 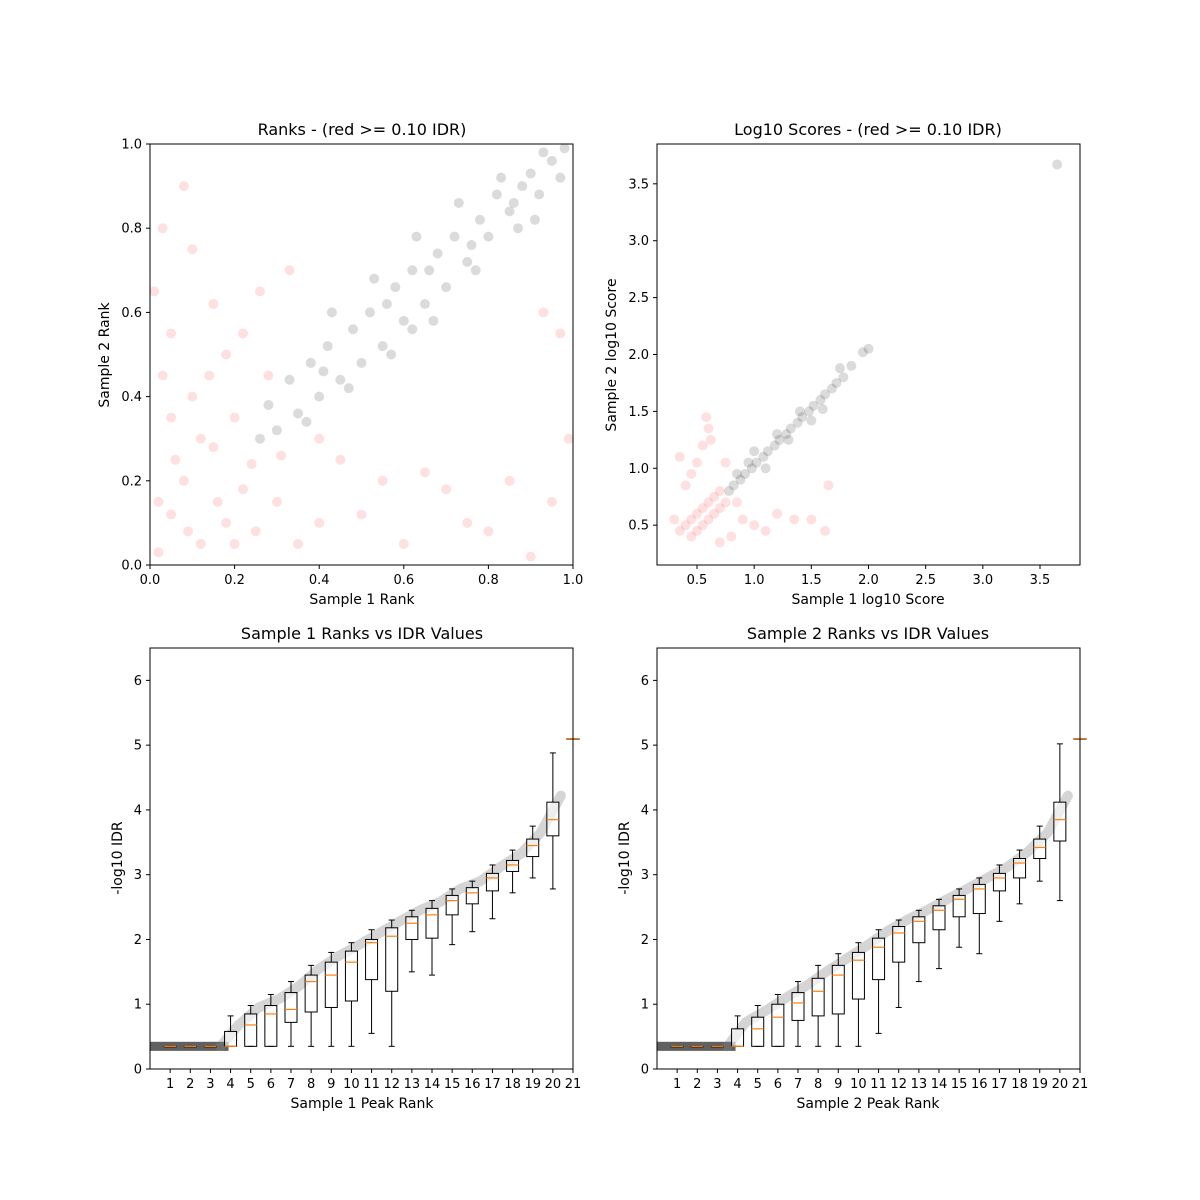 I want to click on x-tick-label: 11, so click(x=878, y=1084).